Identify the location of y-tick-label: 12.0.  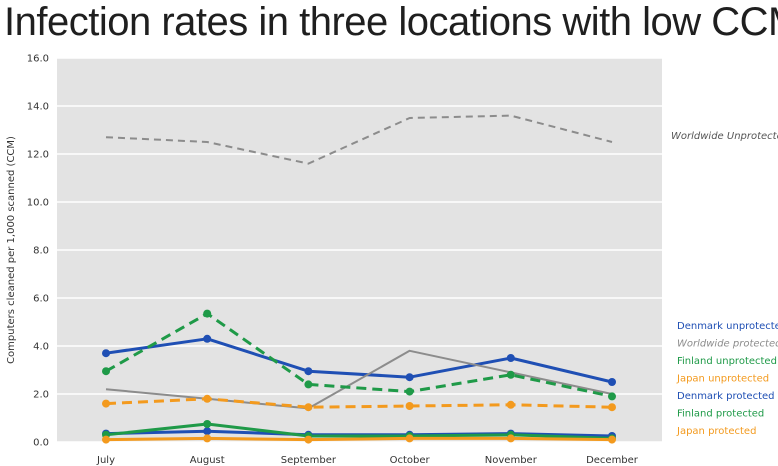
(38, 155).